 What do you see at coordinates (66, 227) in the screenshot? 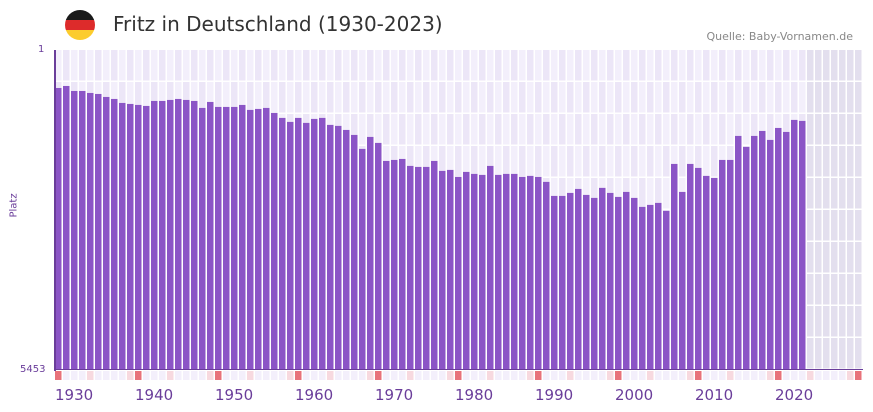
I see `bar-1931` at bounding box center [66, 227].